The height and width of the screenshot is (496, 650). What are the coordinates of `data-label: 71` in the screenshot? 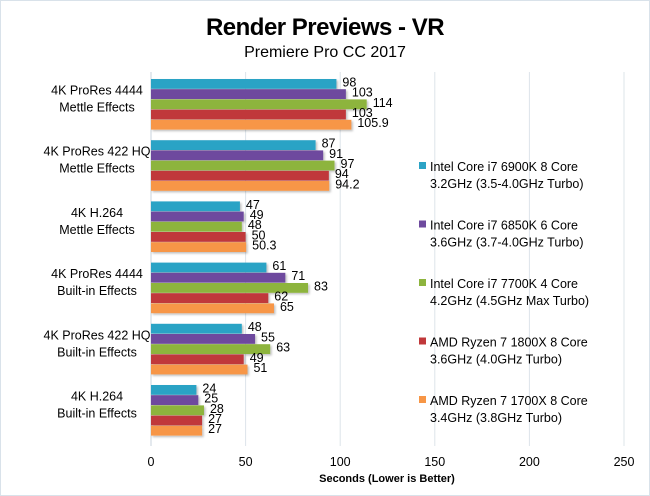 It's located at (298, 276).